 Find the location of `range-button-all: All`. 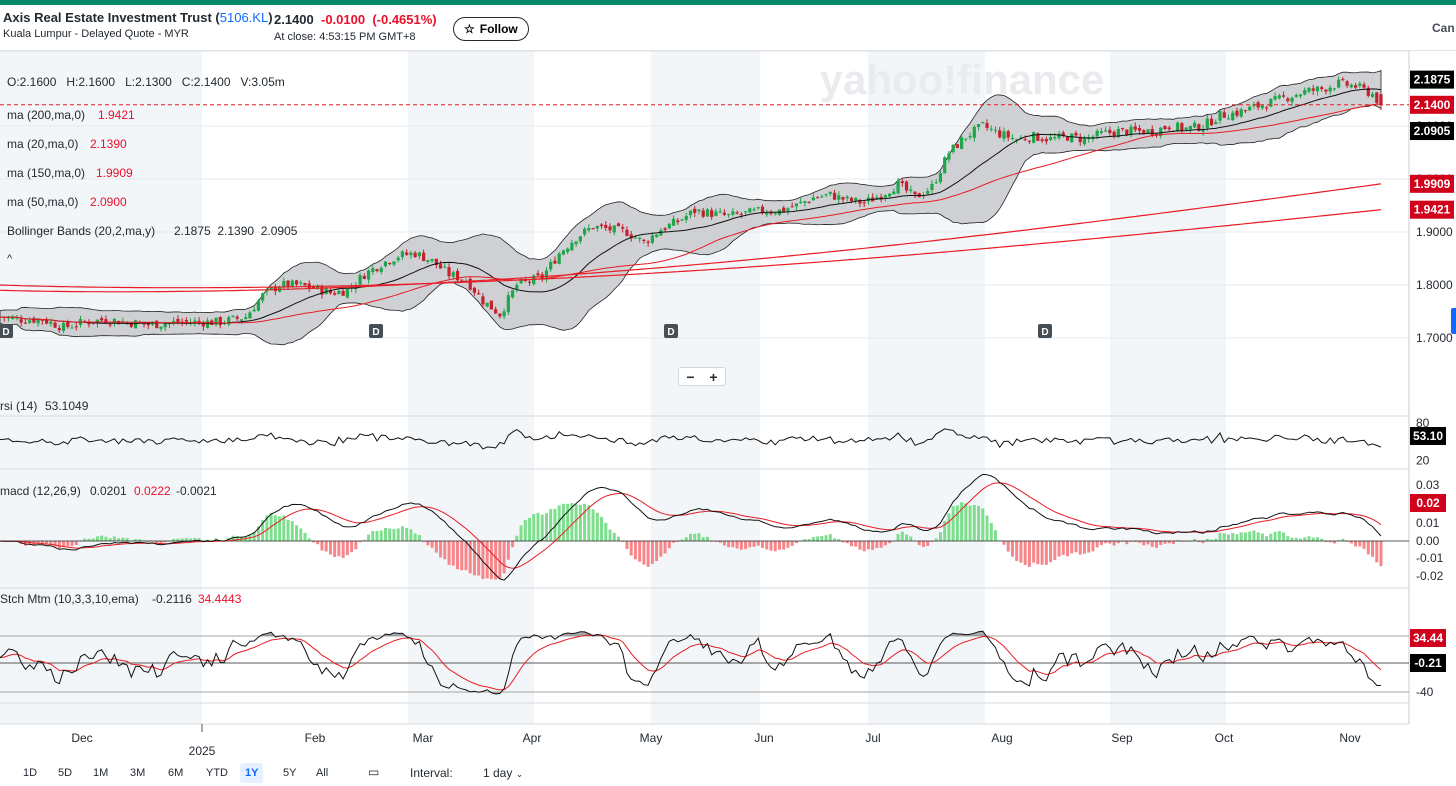

range-button-all: All is located at coordinates (322, 773).